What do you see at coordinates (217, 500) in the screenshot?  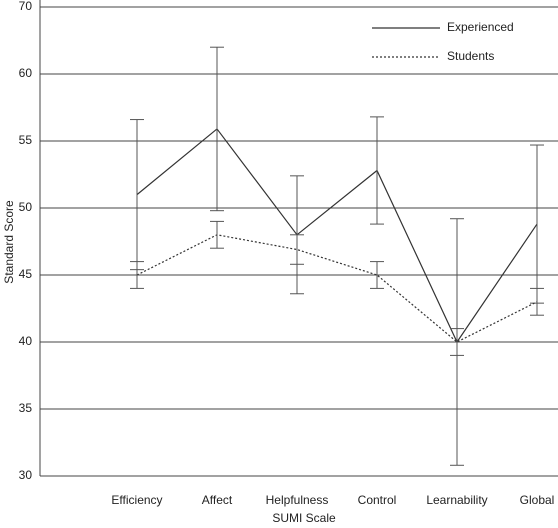 I see `x-tick-label: Affect` at bounding box center [217, 500].